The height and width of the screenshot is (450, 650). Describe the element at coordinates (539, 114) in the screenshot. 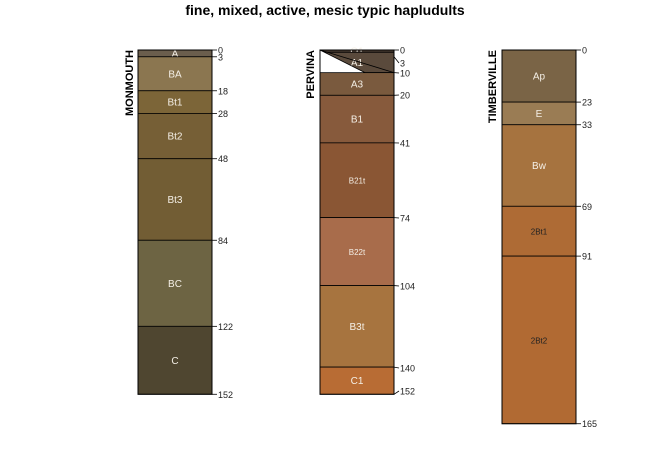

I see `horizon-label: E` at that location.